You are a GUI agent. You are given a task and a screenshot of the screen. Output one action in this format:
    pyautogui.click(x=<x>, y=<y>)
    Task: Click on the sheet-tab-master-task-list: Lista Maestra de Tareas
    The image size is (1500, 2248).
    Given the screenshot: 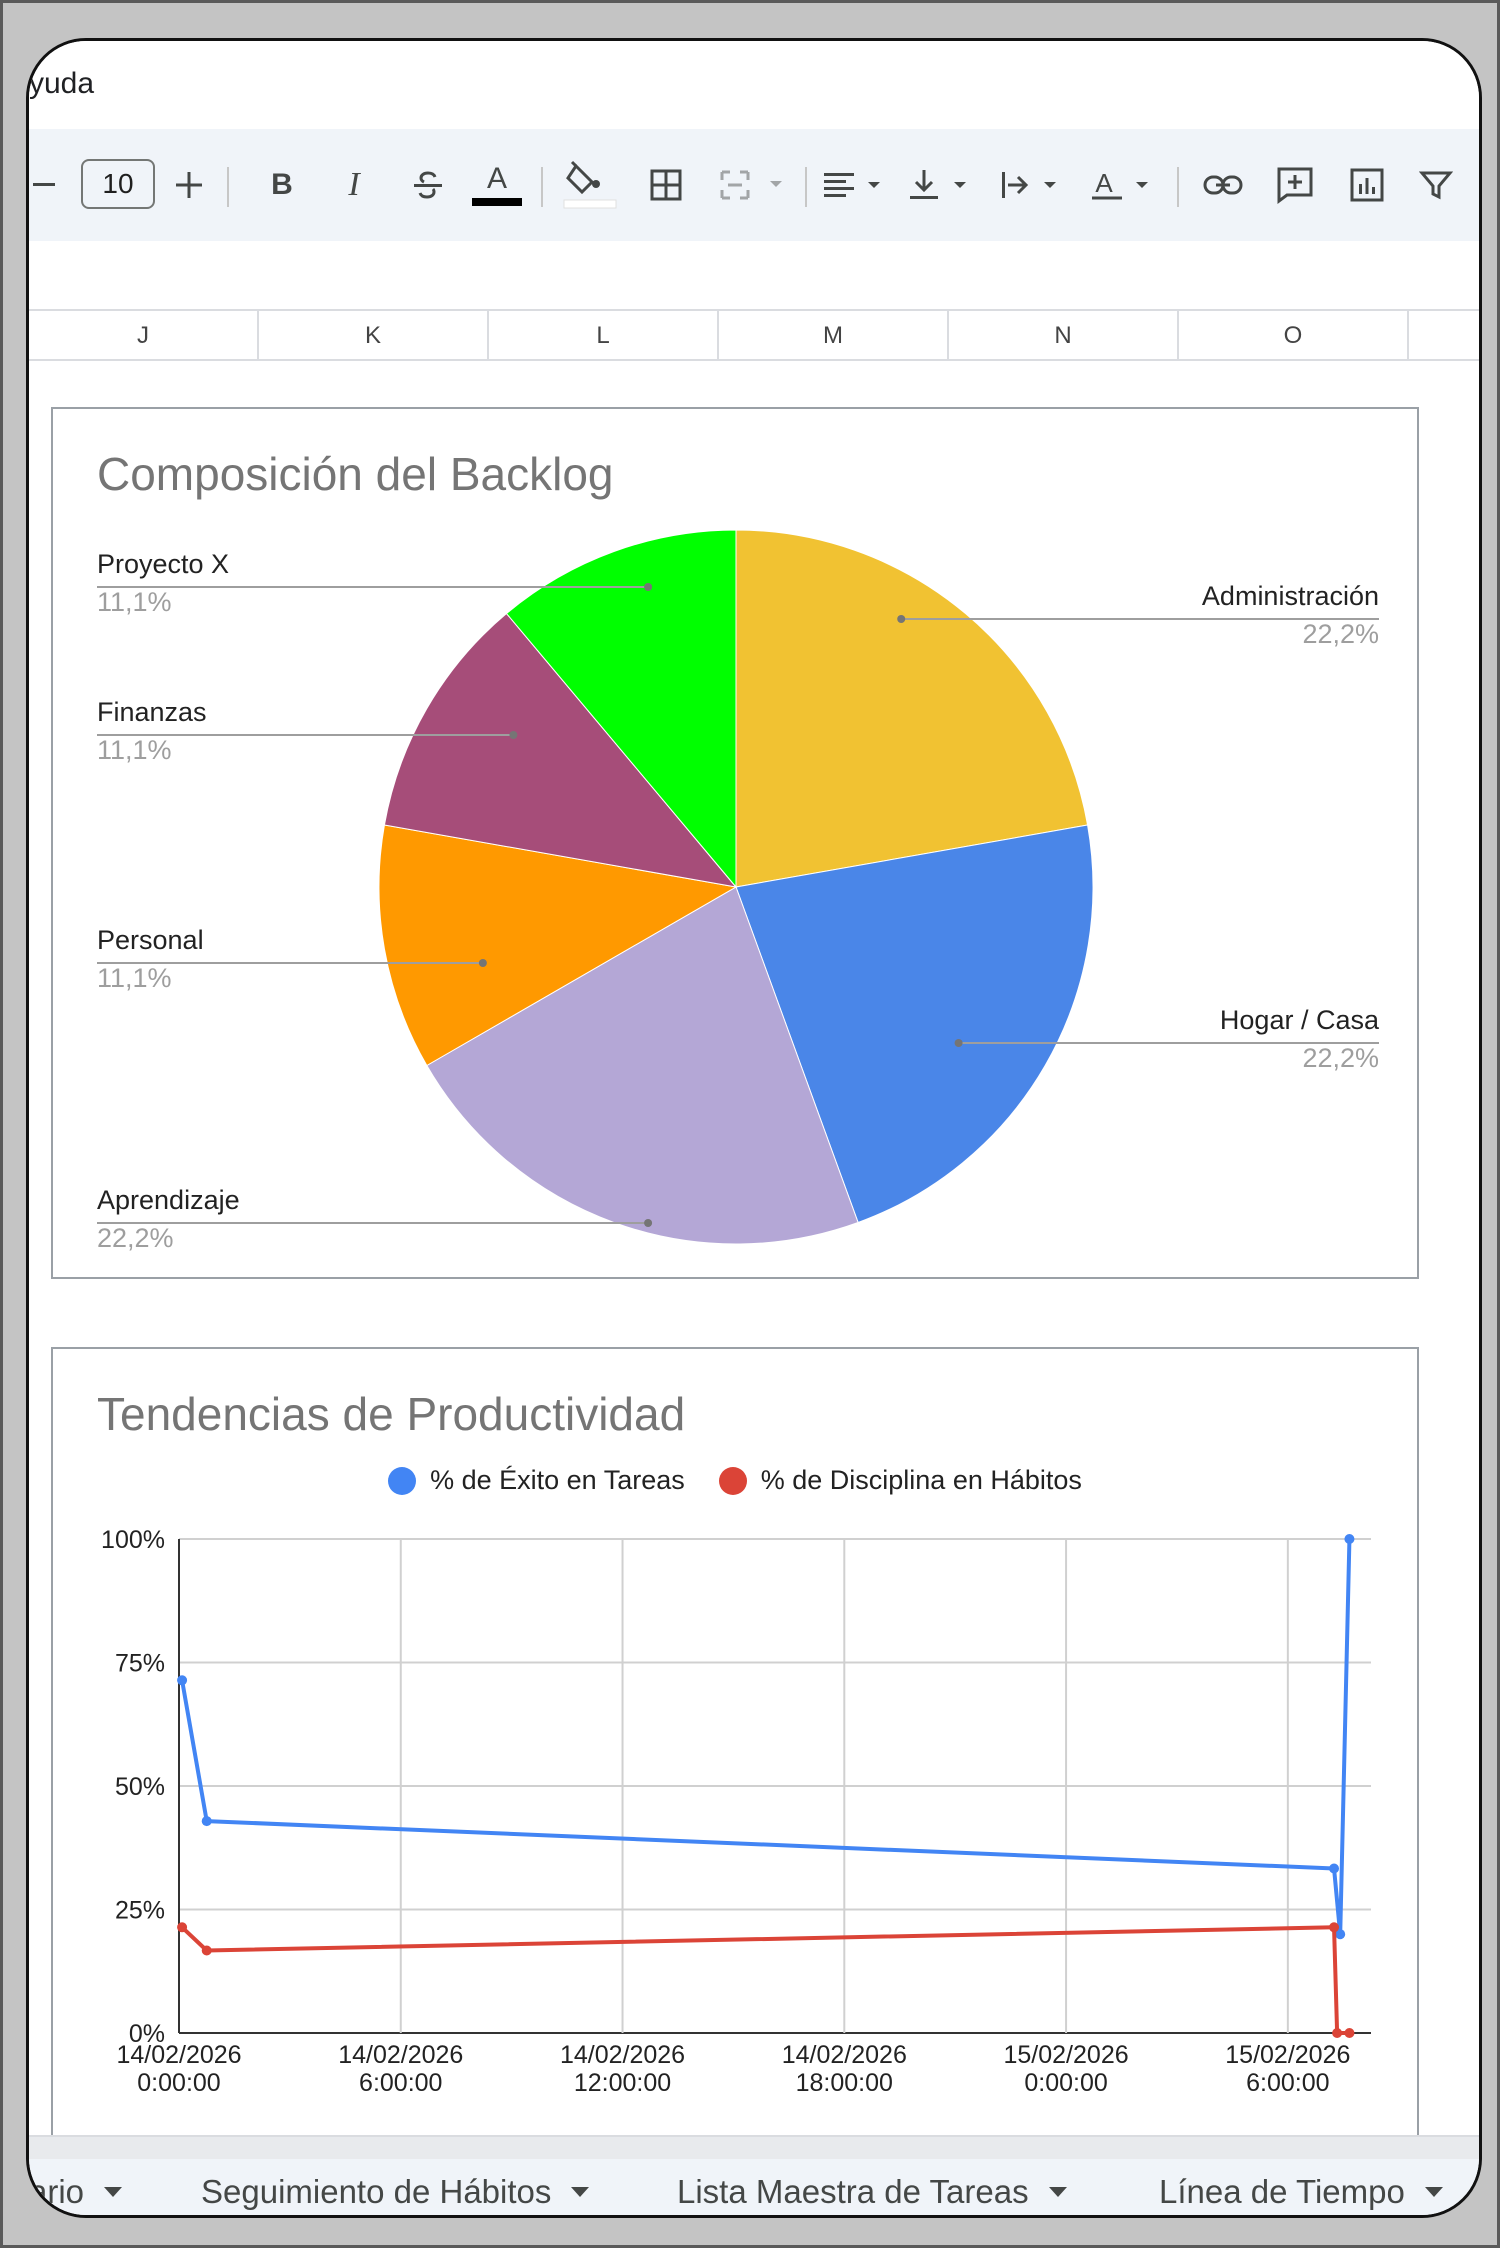 What is the action you would take?
    pyautogui.click(x=872, y=2192)
    